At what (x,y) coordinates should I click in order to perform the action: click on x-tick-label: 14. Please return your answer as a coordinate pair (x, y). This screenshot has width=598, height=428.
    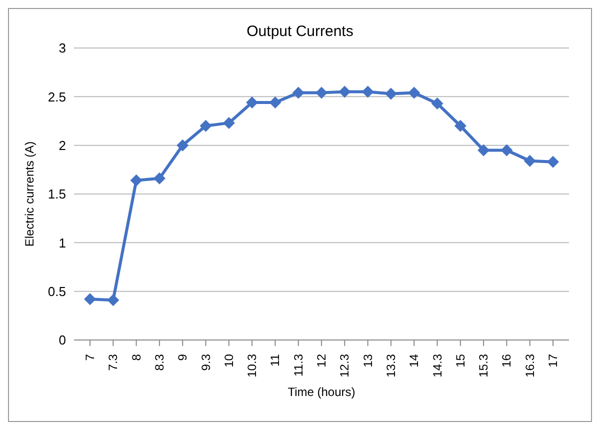
    Looking at the image, I should click on (414, 361).